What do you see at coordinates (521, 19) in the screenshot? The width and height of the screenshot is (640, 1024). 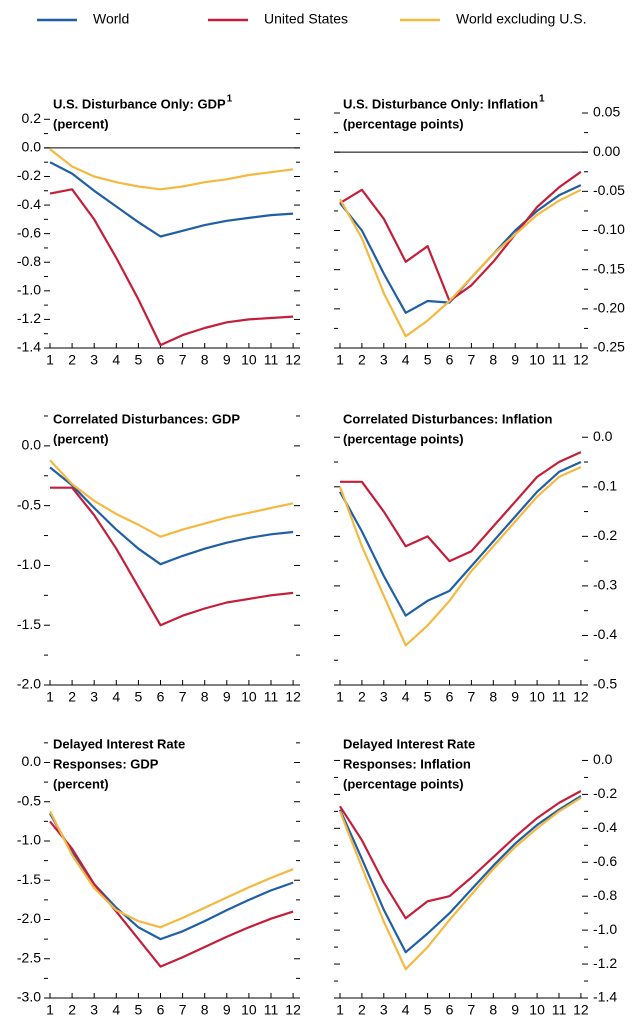 I see `legend-label: World excluding U.S.` at bounding box center [521, 19].